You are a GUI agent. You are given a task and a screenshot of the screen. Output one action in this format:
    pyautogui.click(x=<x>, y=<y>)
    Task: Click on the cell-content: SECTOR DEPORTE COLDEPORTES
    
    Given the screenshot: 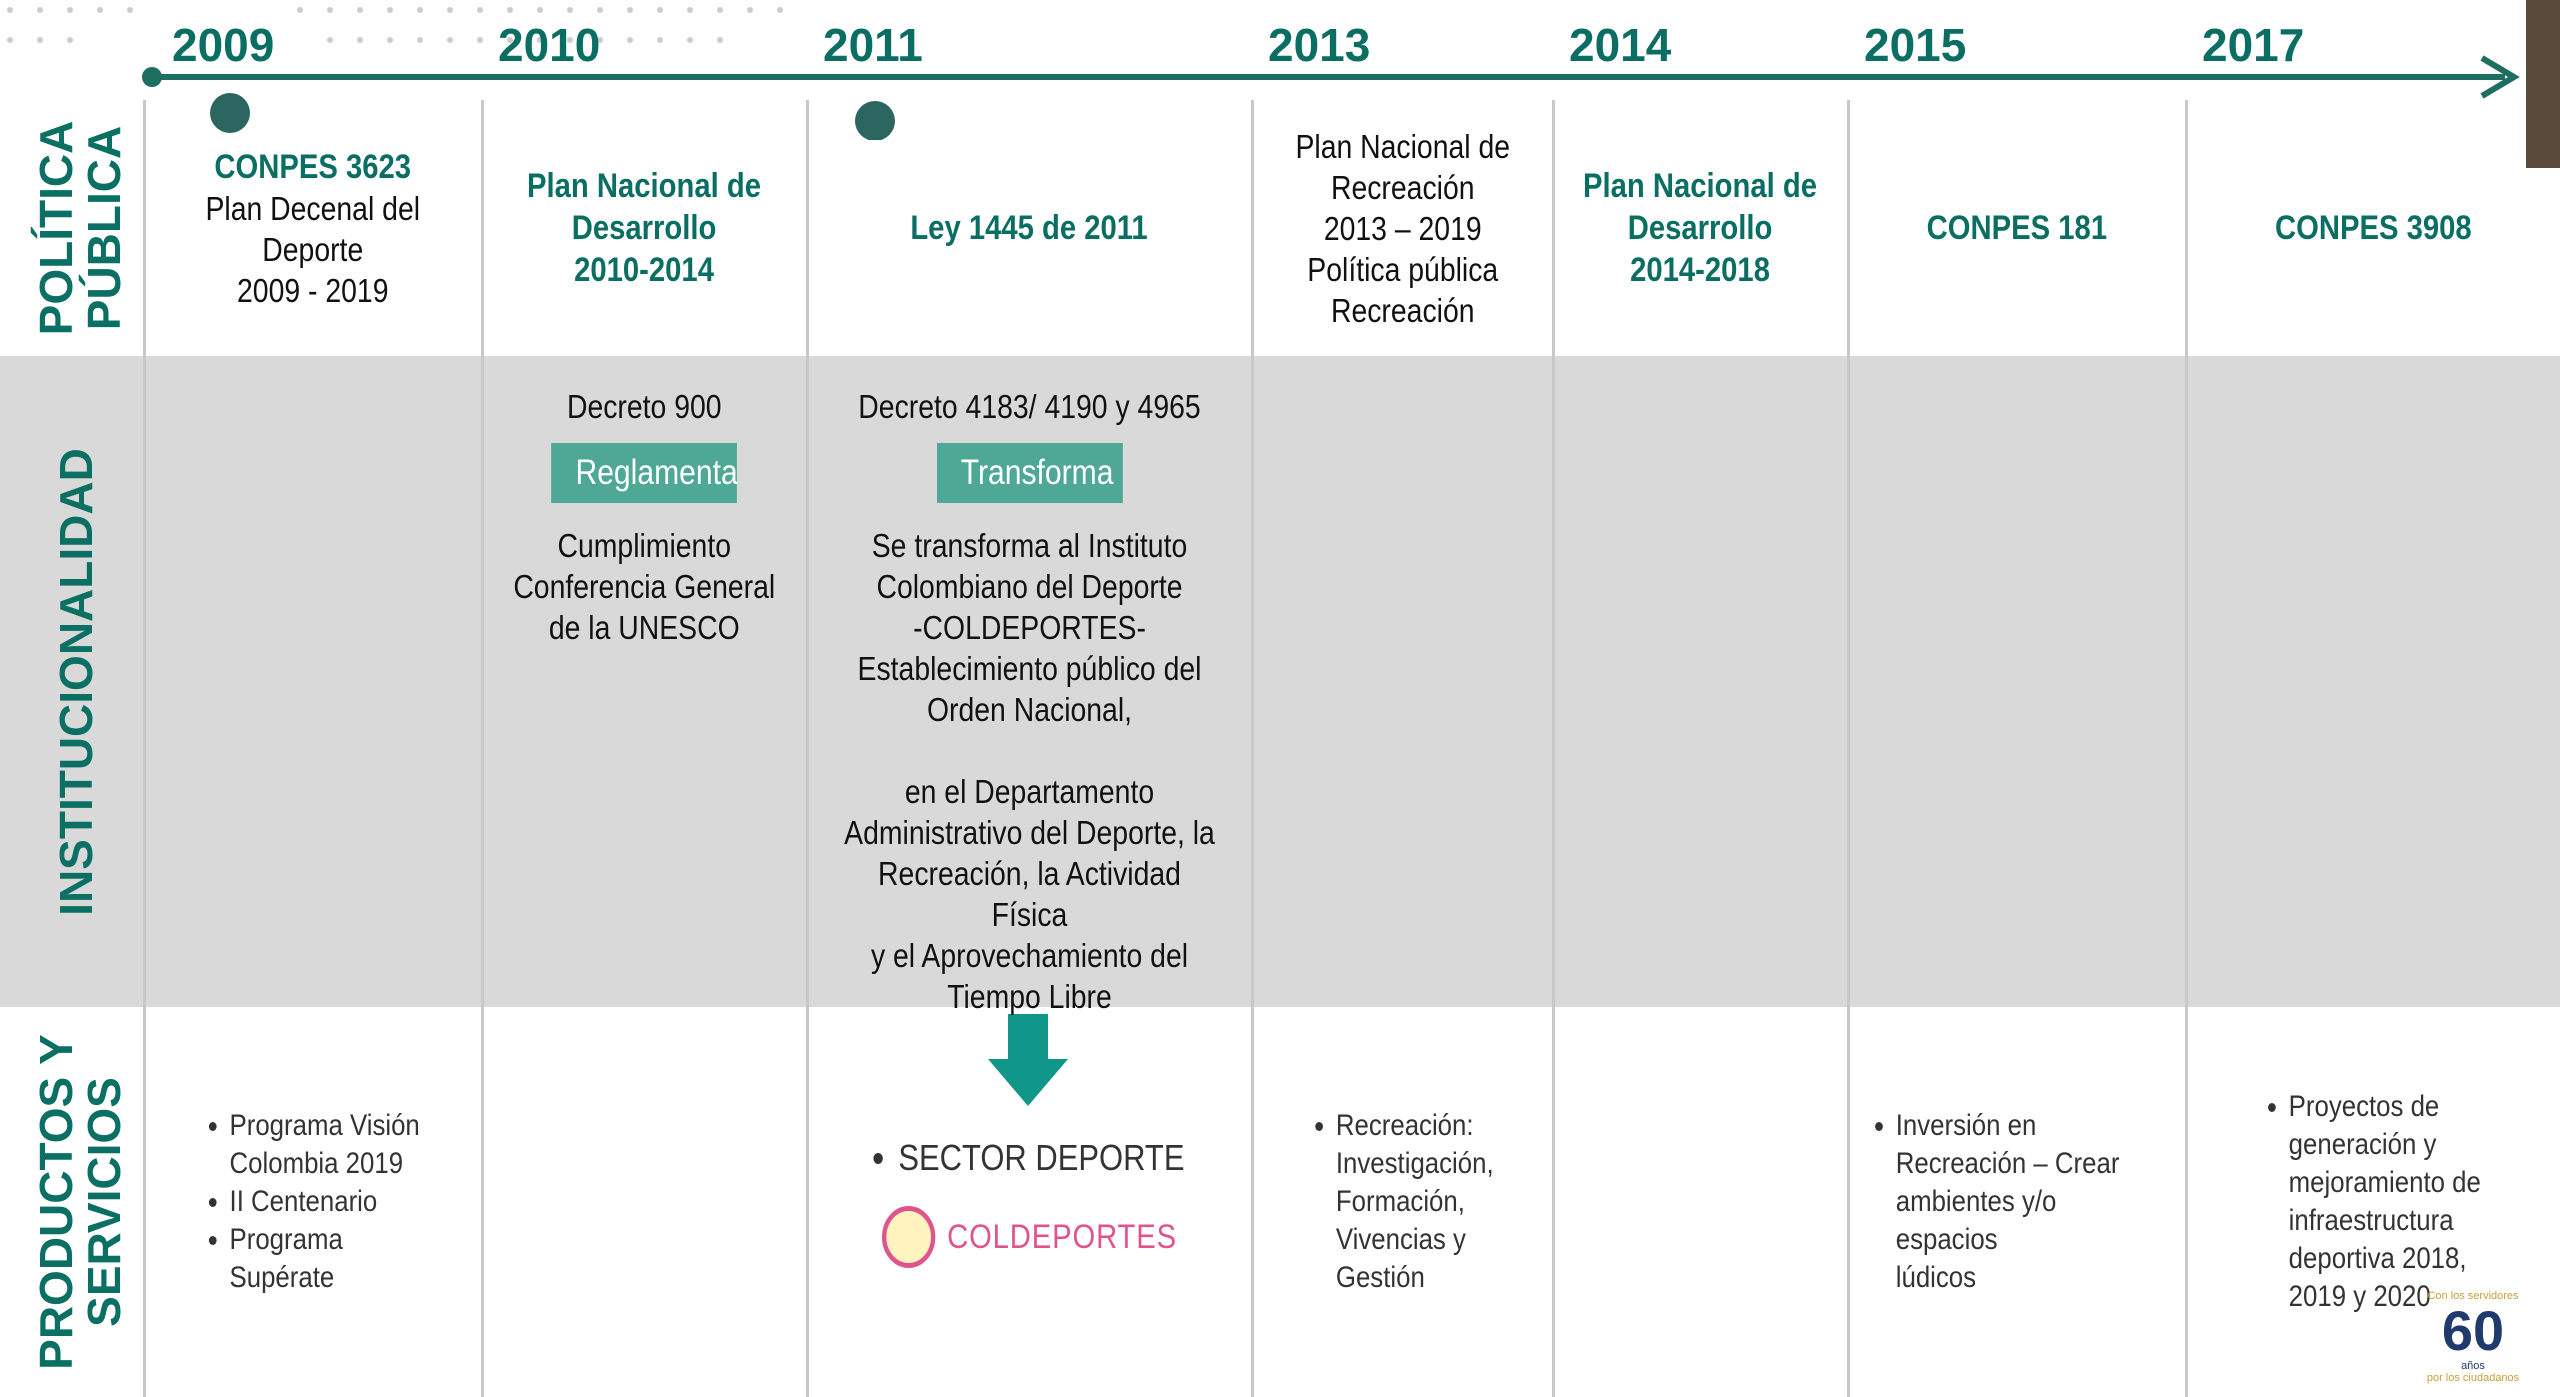 What is the action you would take?
    pyautogui.click(x=1029, y=1202)
    